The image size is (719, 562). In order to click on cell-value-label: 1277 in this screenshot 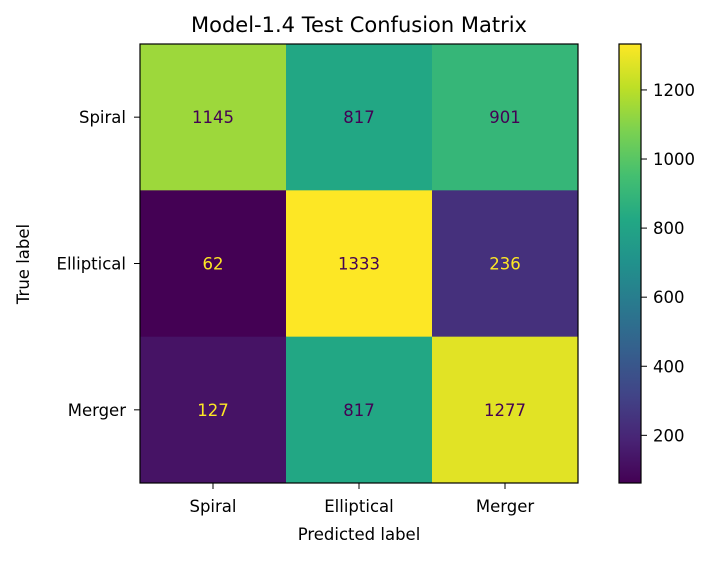, I will do `click(505, 410)`.